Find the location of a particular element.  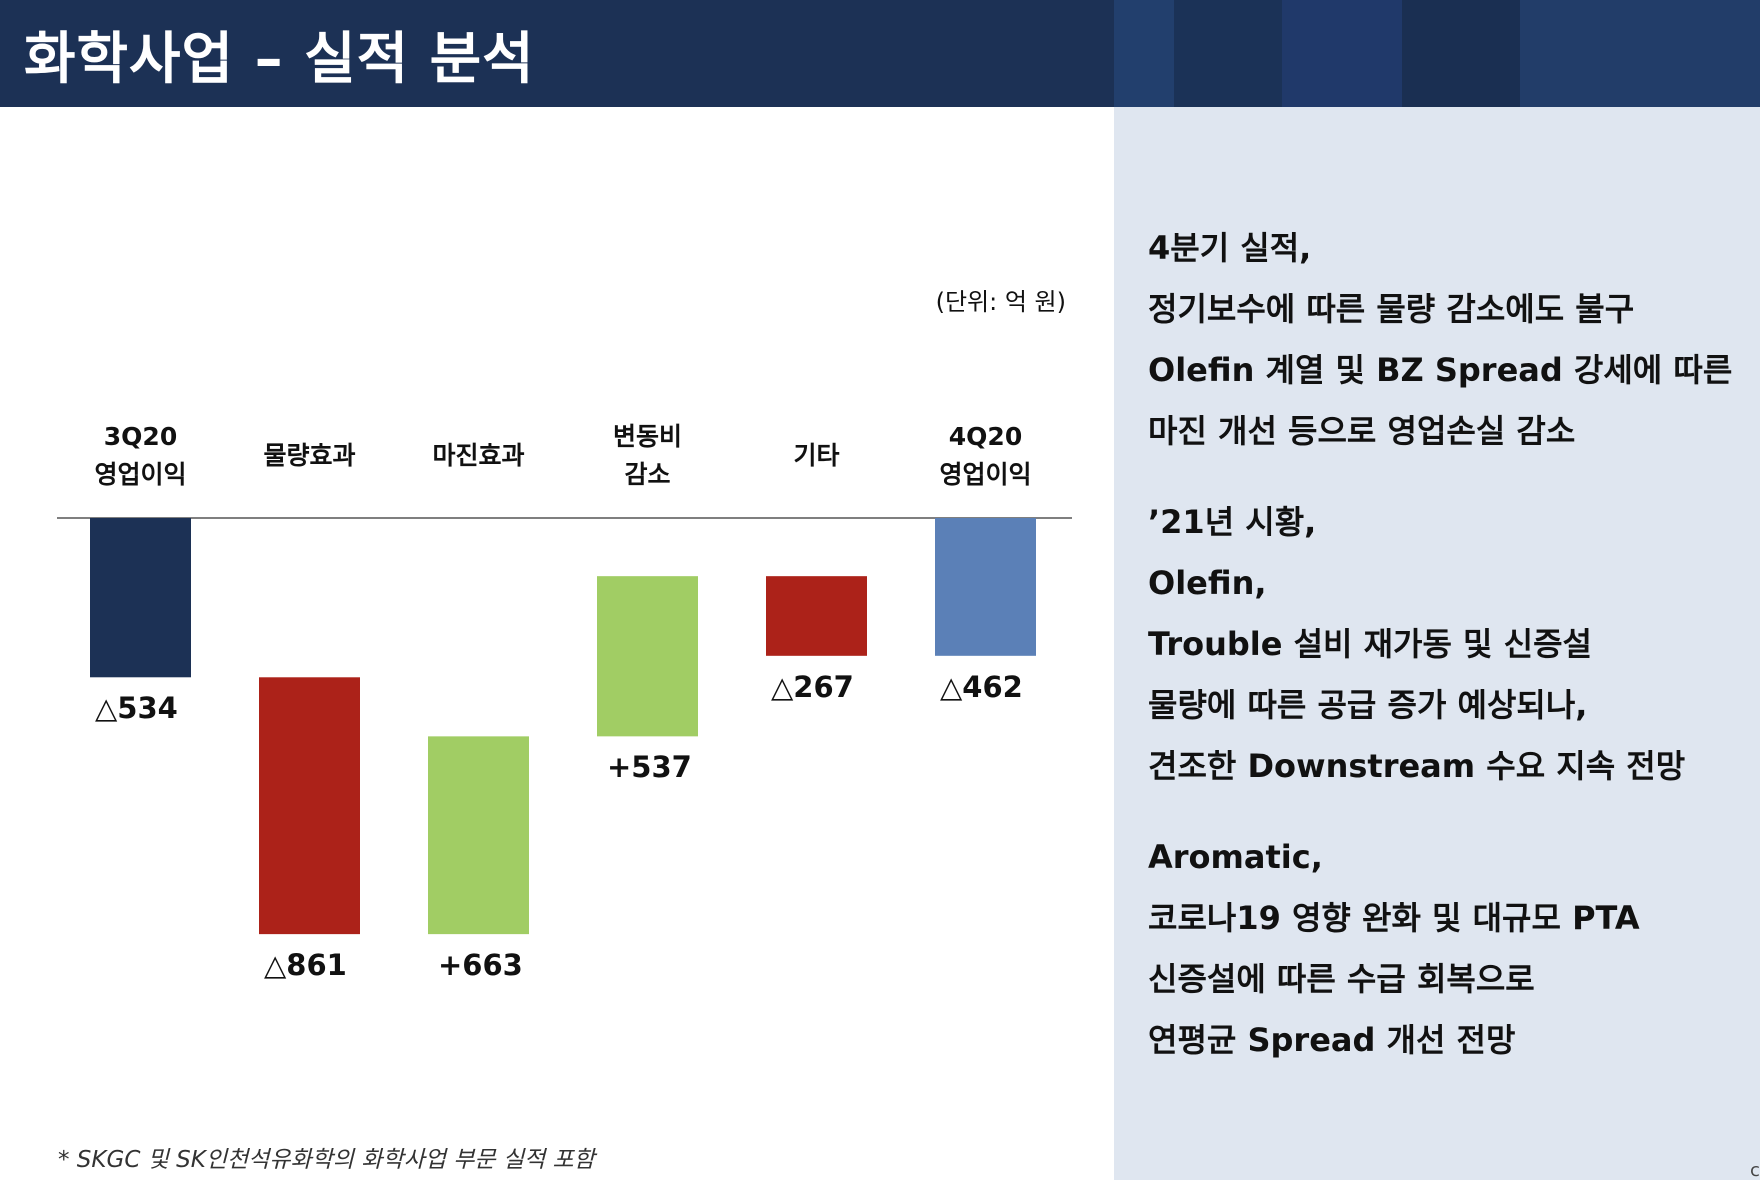

category-label: 물량효과 is located at coordinates (309, 455).